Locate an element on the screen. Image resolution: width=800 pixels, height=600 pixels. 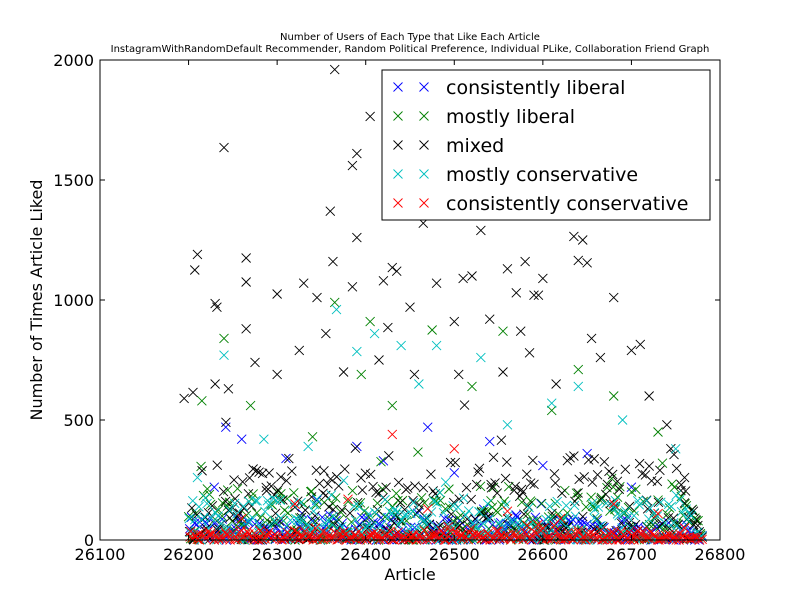
y-tick-label: 1000 is located at coordinates (73, 300).